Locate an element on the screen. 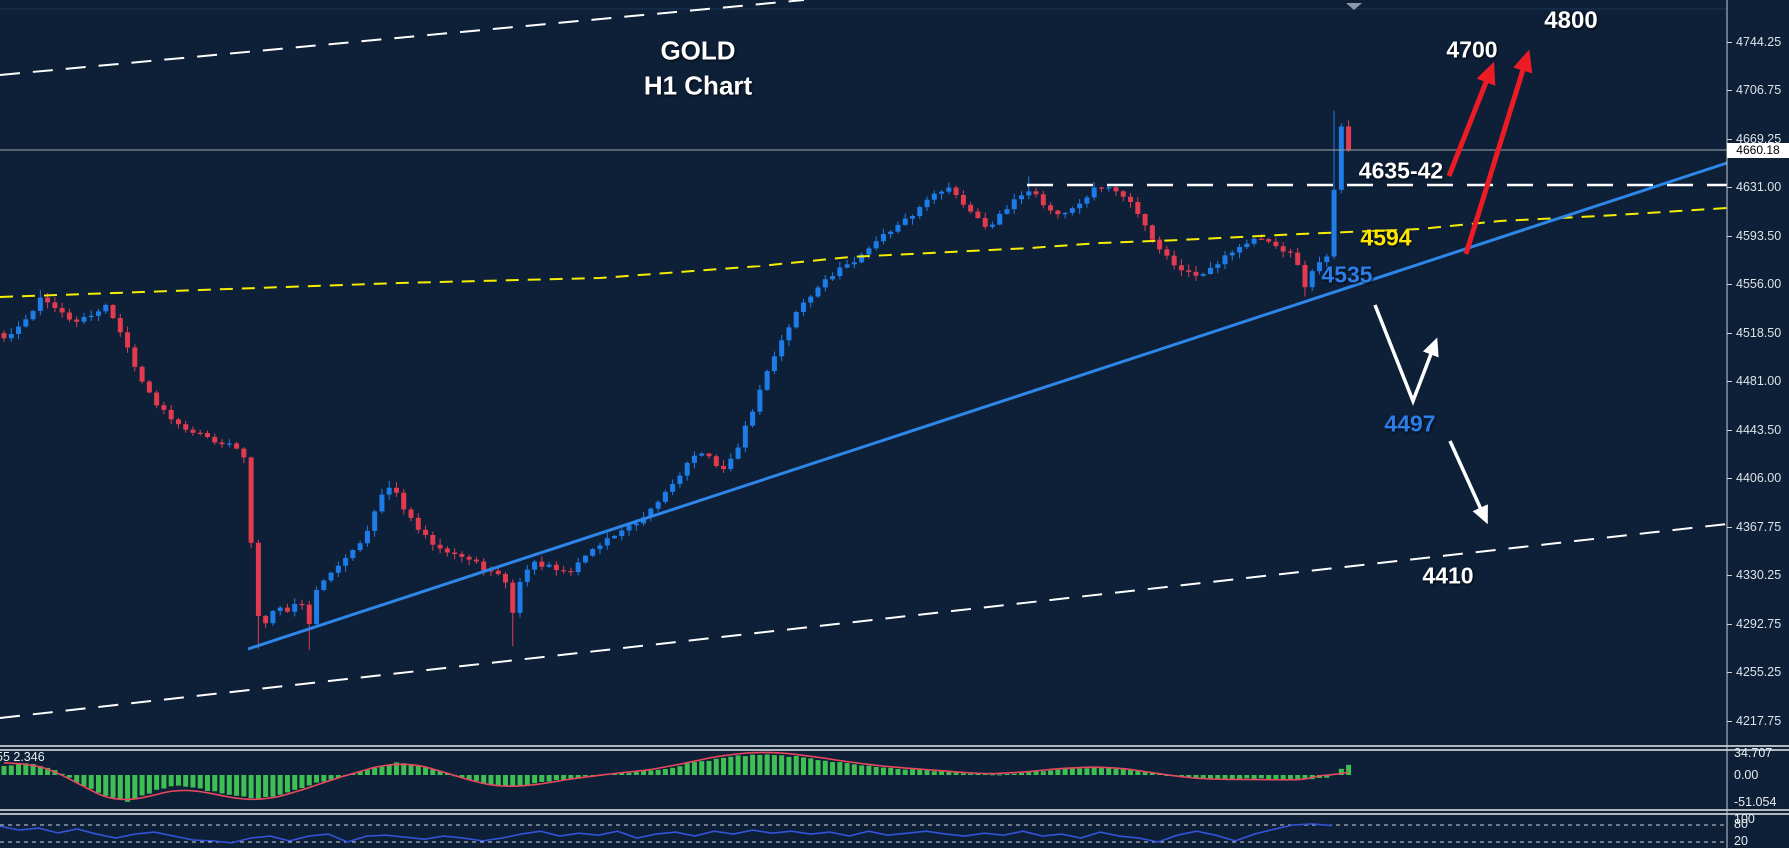 This screenshot has width=1789, height=848. level-4800: 4800 is located at coordinates (1571, 20).